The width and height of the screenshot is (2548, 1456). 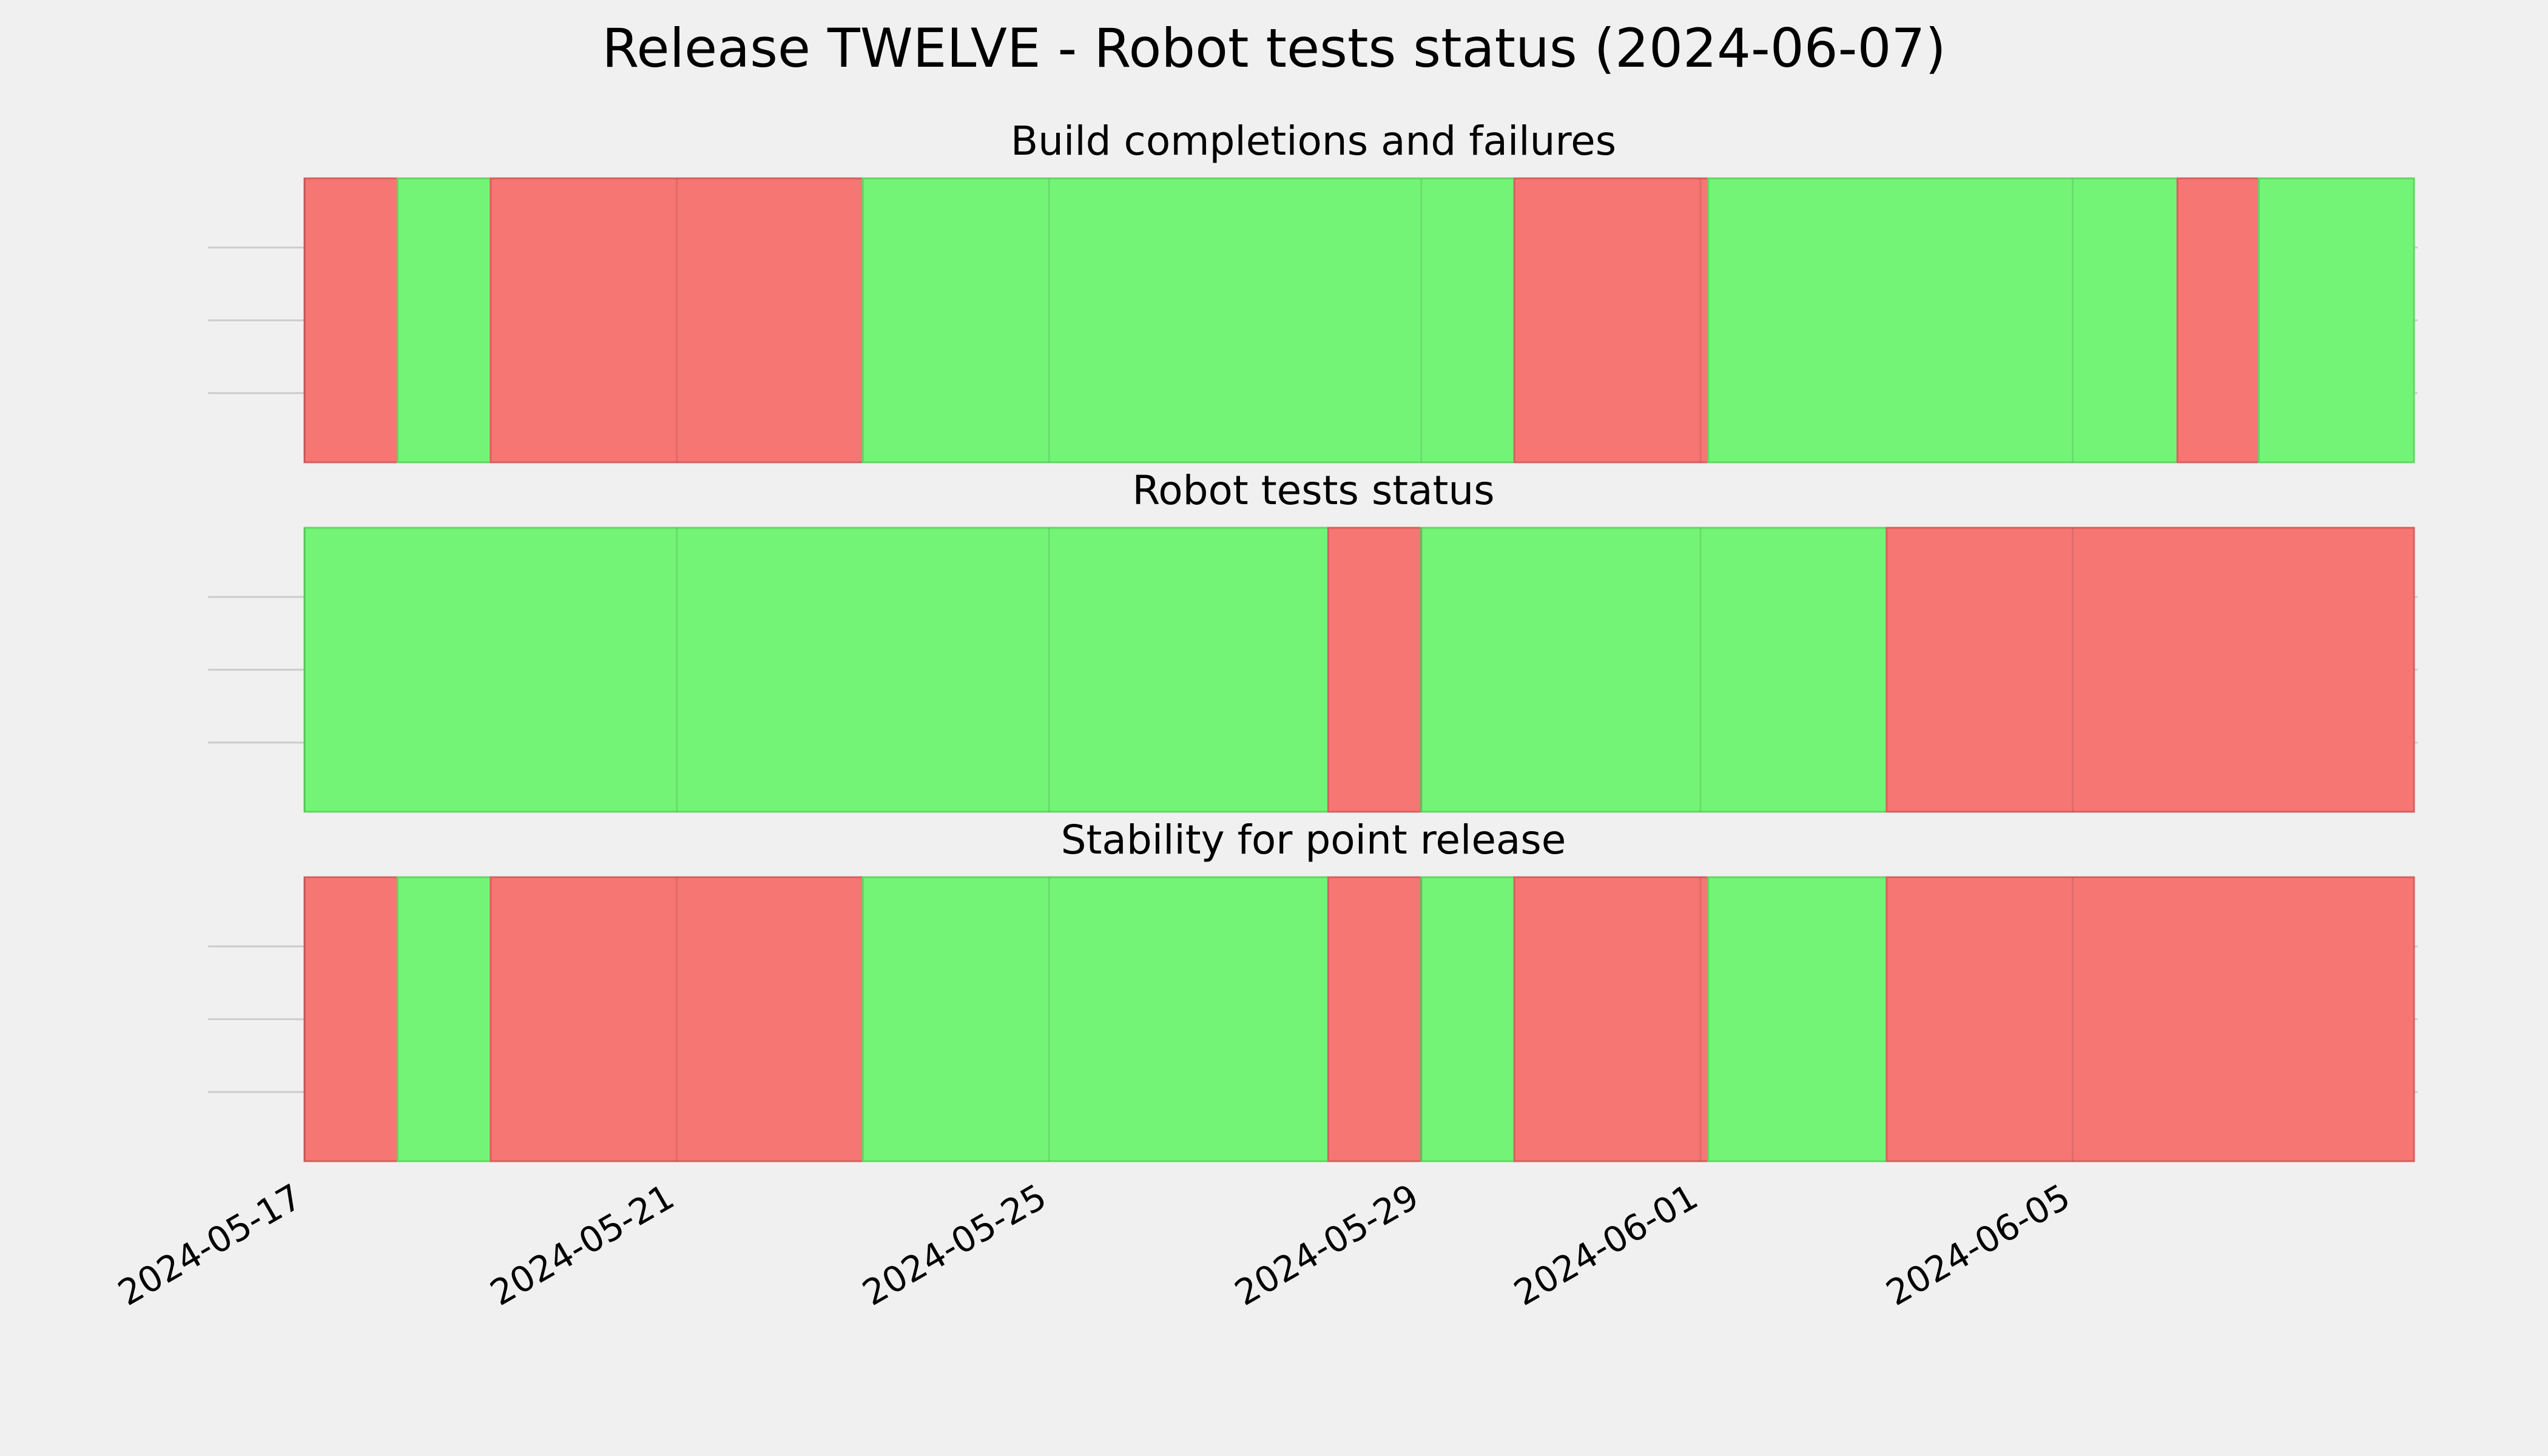 I want to click on panel-stability-title: Stability for point release, so click(x=1313, y=840).